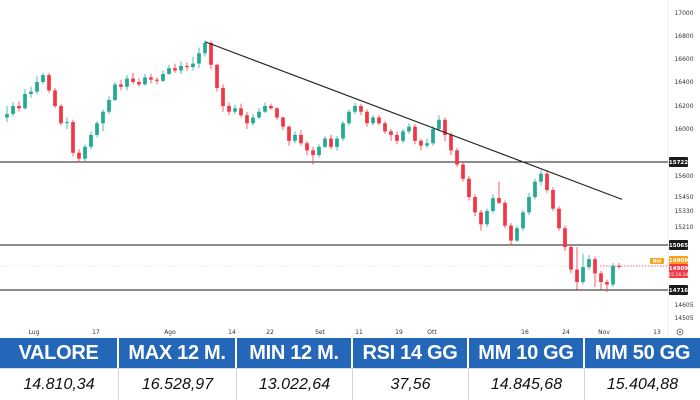  I want to click on stats-header-max: MAX 12 M., so click(178, 353).